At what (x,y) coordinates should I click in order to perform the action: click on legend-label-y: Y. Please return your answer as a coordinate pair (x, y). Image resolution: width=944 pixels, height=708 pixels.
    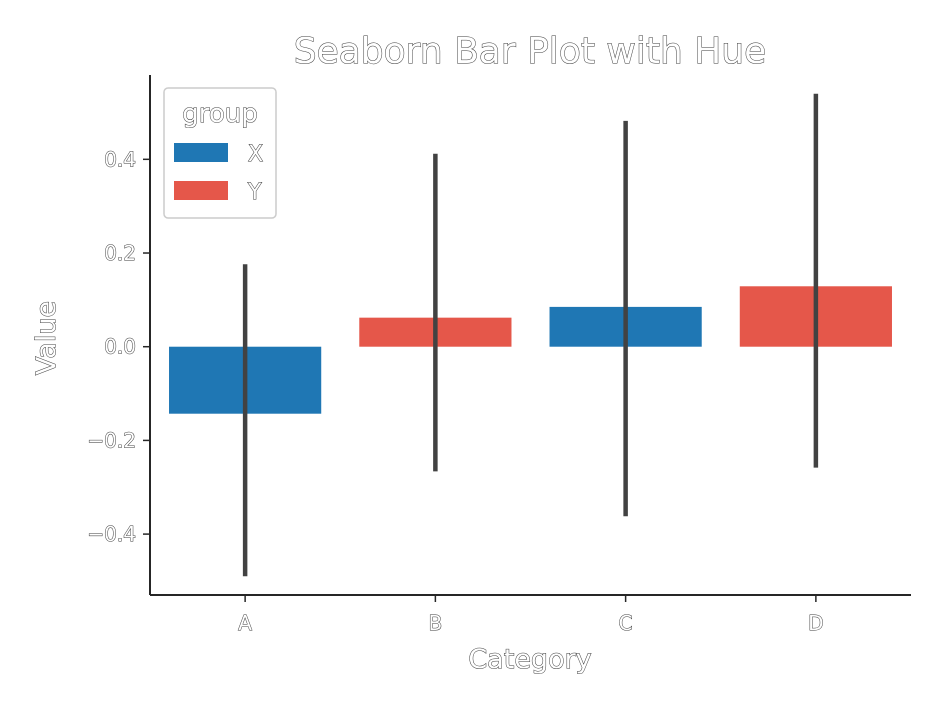
    Looking at the image, I should click on (254, 192).